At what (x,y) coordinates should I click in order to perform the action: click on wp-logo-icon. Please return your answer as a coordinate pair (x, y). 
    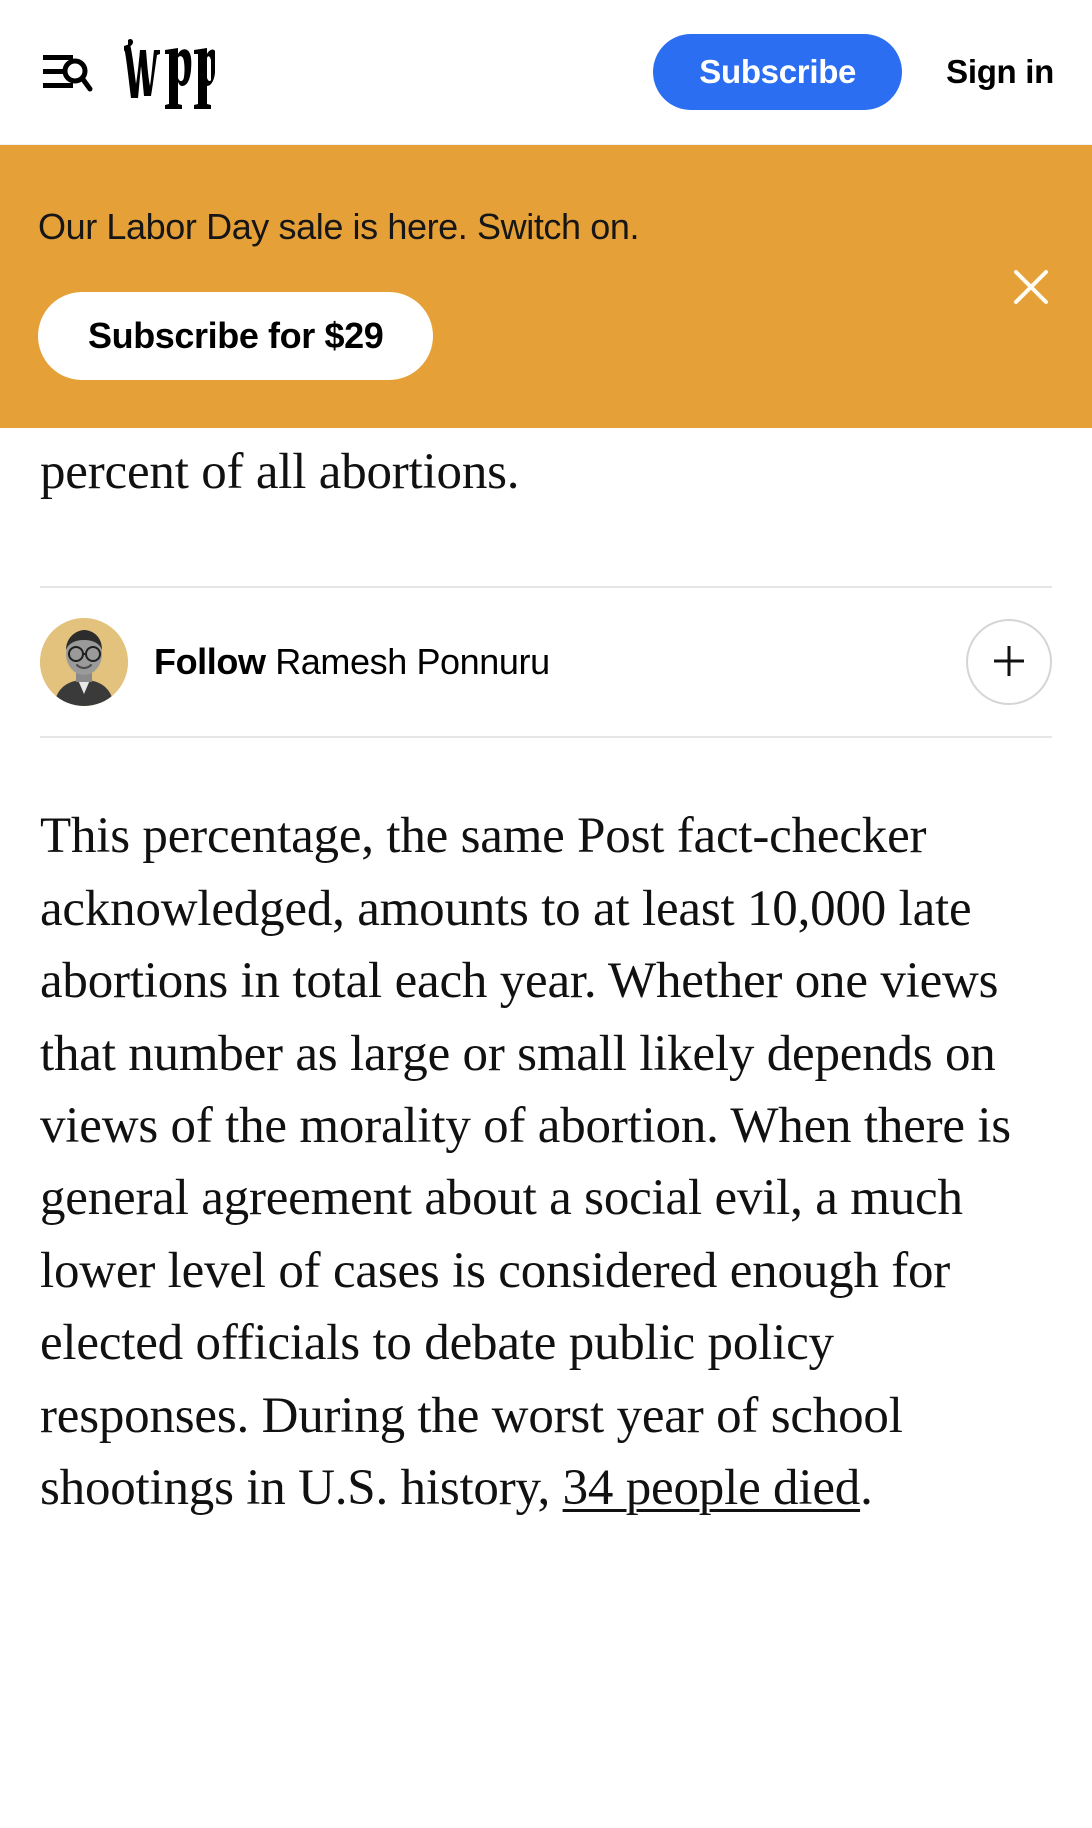
    Looking at the image, I should click on (168, 72).